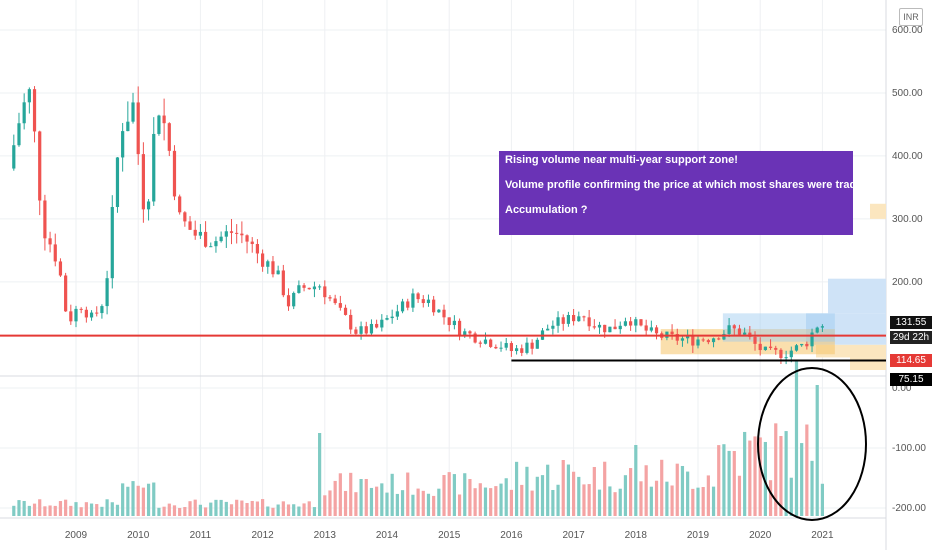 This screenshot has height=550, width=932. I want to click on x-tick-label: 2010, so click(138, 535).